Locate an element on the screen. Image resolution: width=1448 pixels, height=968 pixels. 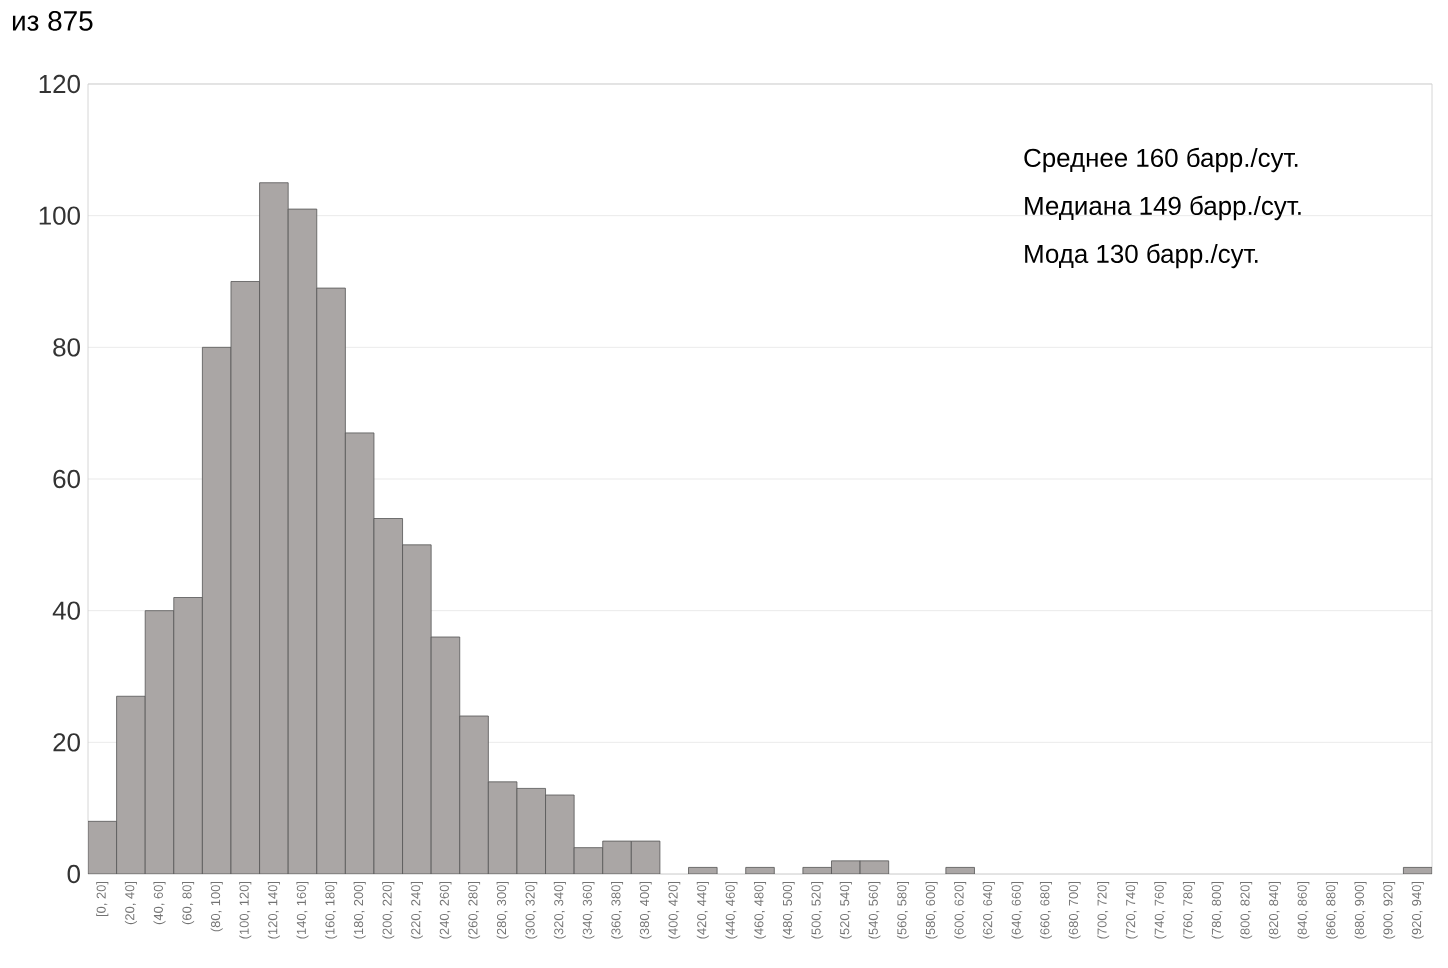
y-tick-label: 100 is located at coordinates (59, 215).